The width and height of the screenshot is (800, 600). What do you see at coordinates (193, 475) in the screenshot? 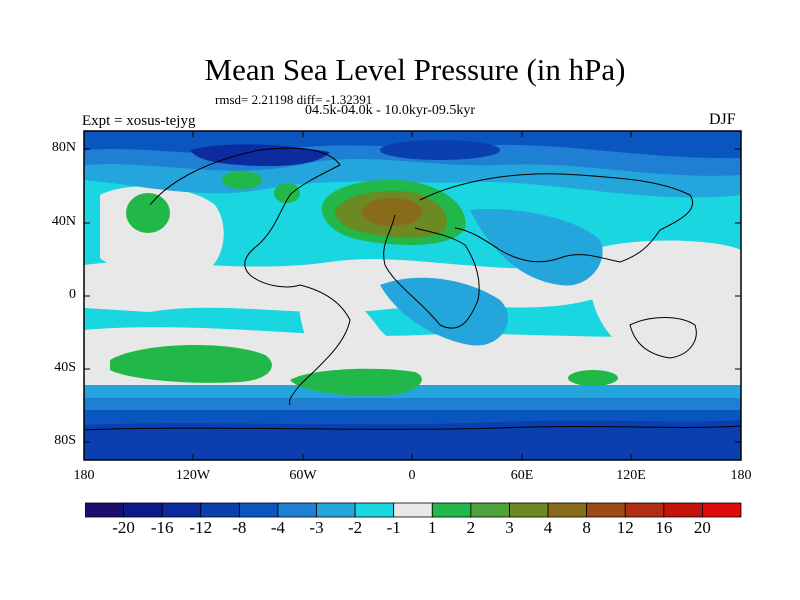
I see `lon-label: 120W` at bounding box center [193, 475].